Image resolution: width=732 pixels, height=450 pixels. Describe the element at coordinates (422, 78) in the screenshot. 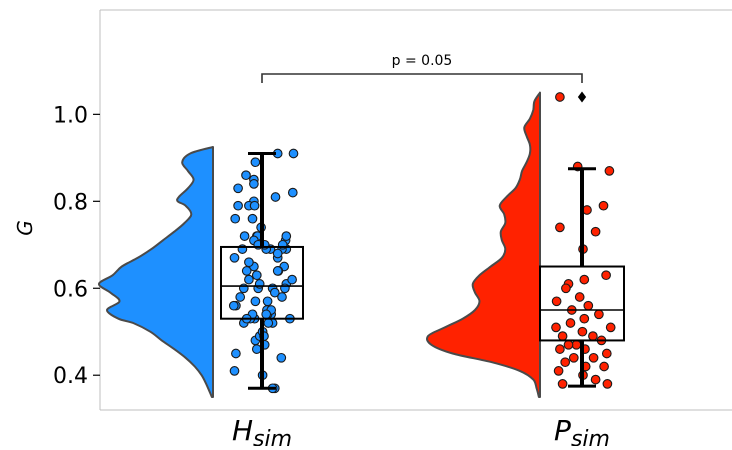

I see `significance-bracket` at that location.